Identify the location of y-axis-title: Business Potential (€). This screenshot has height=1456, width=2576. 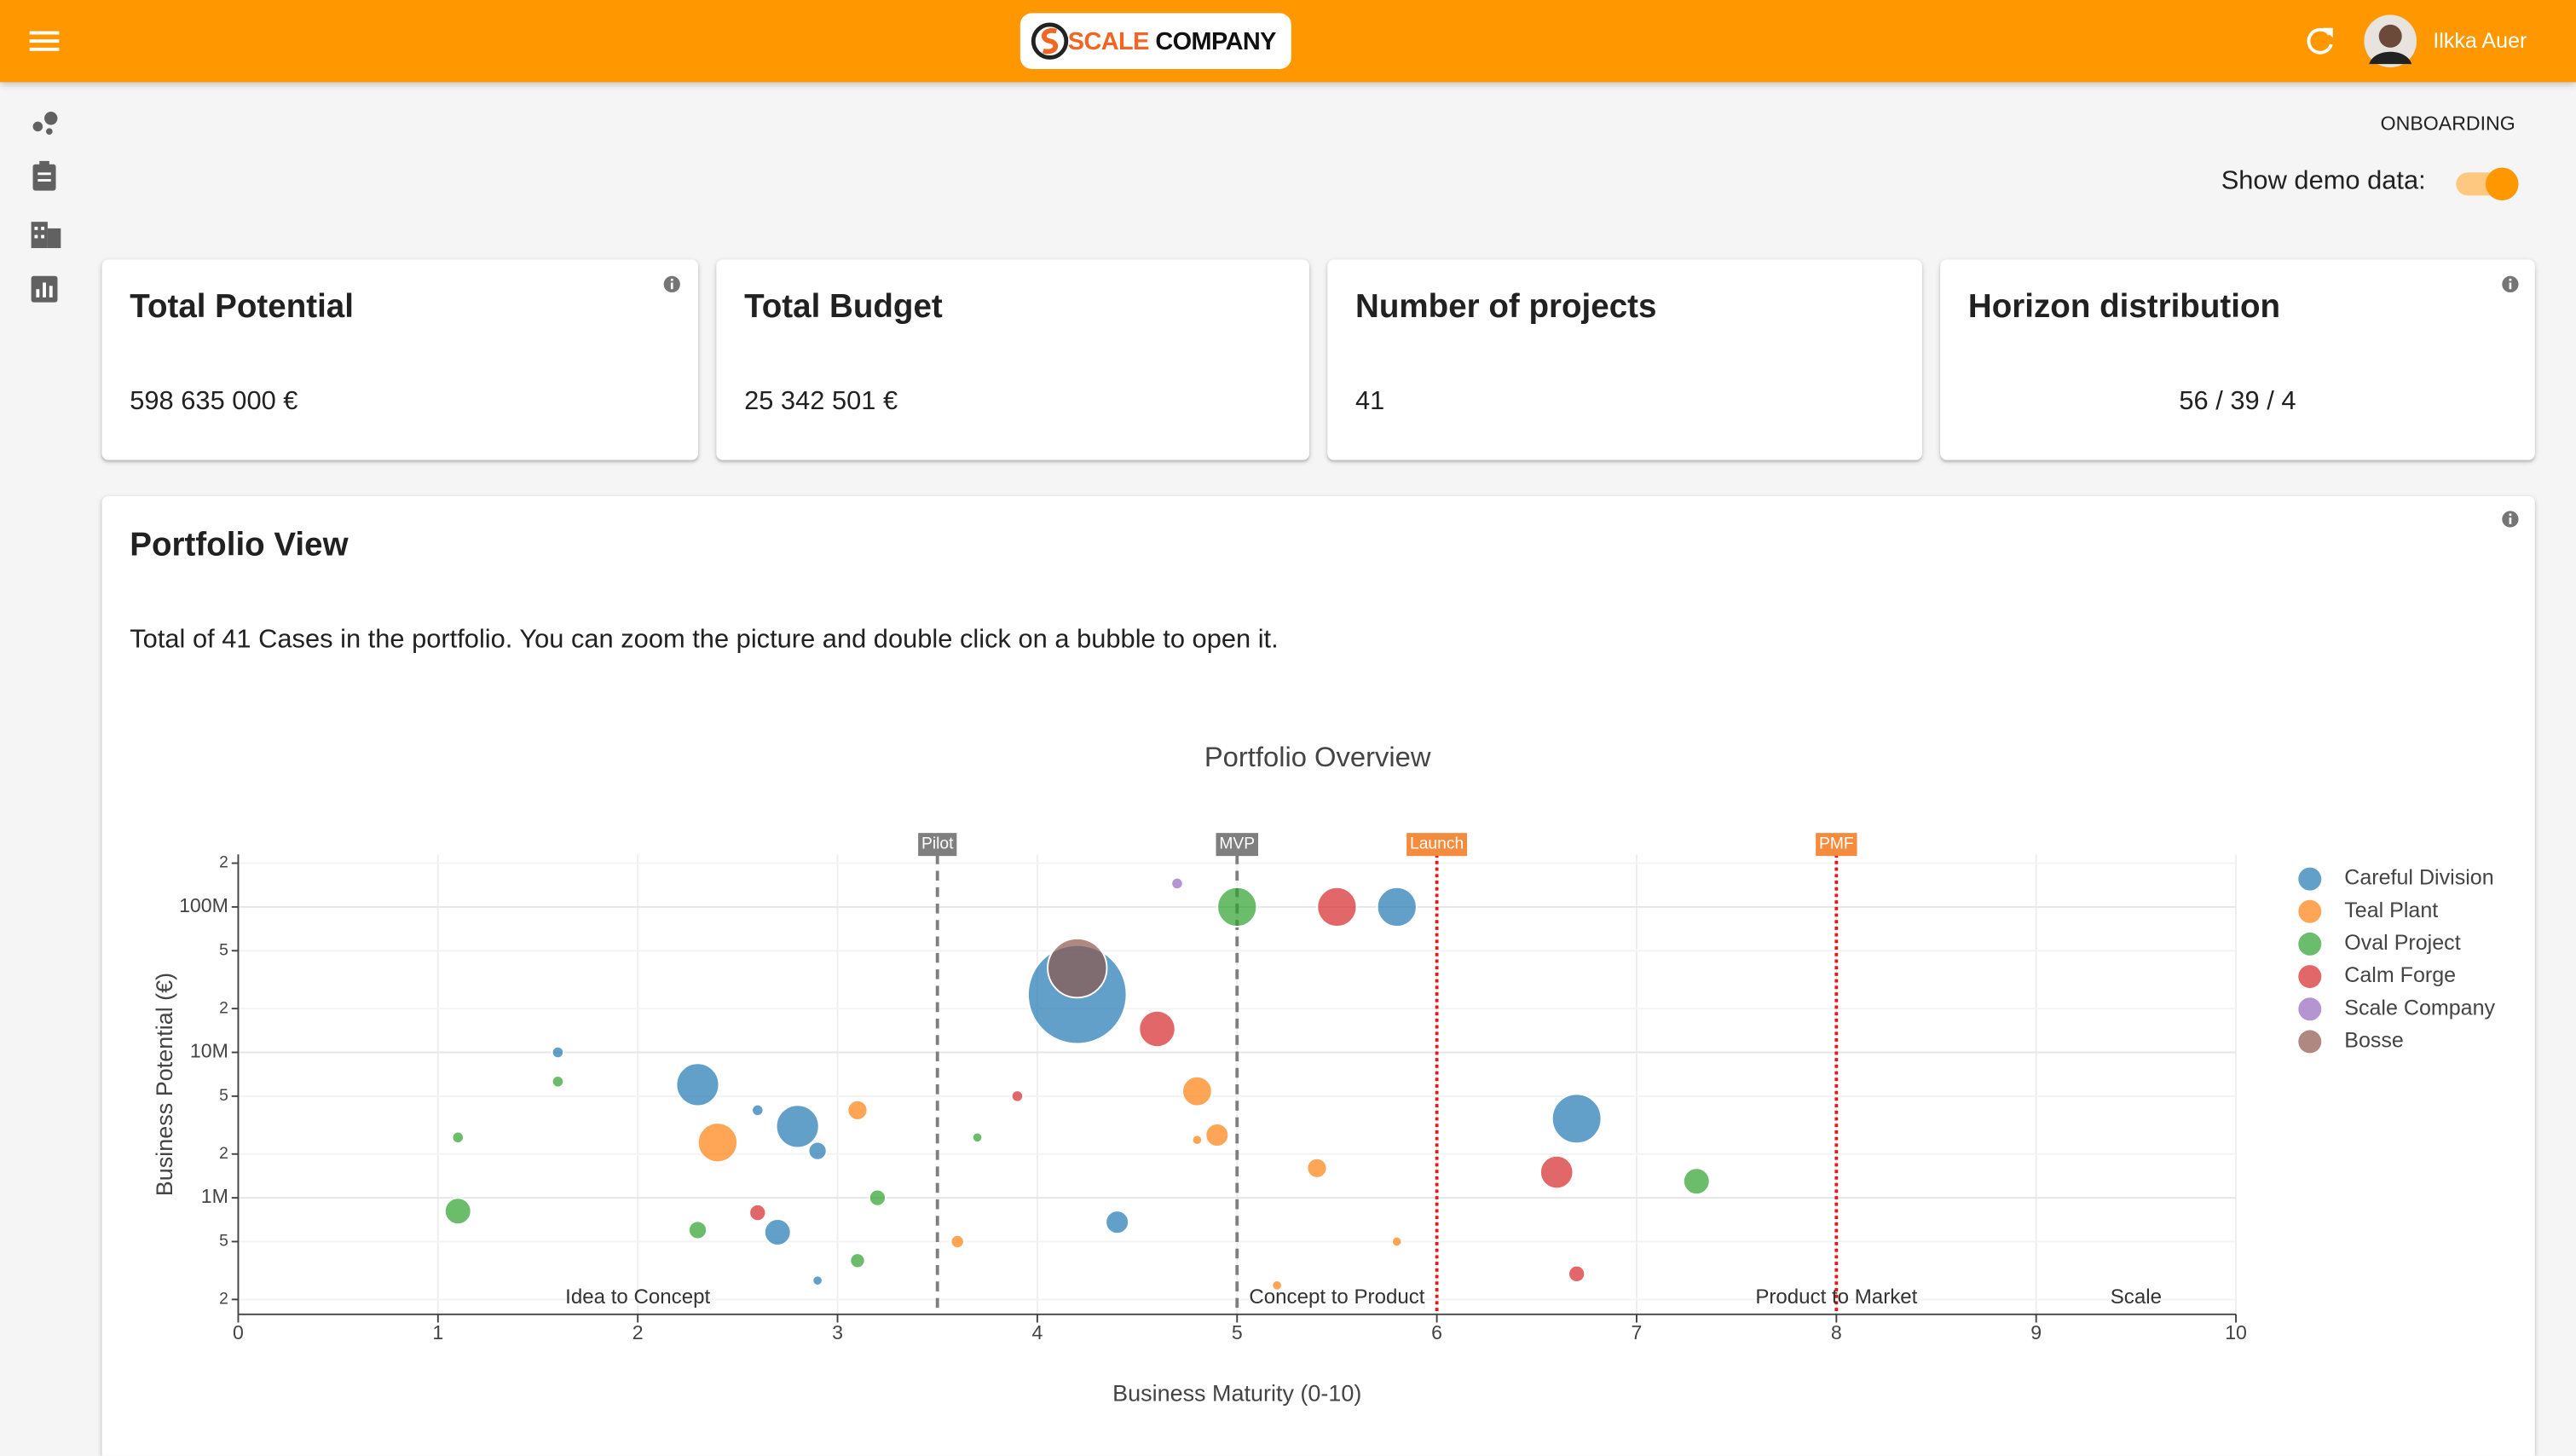
(164, 1084).